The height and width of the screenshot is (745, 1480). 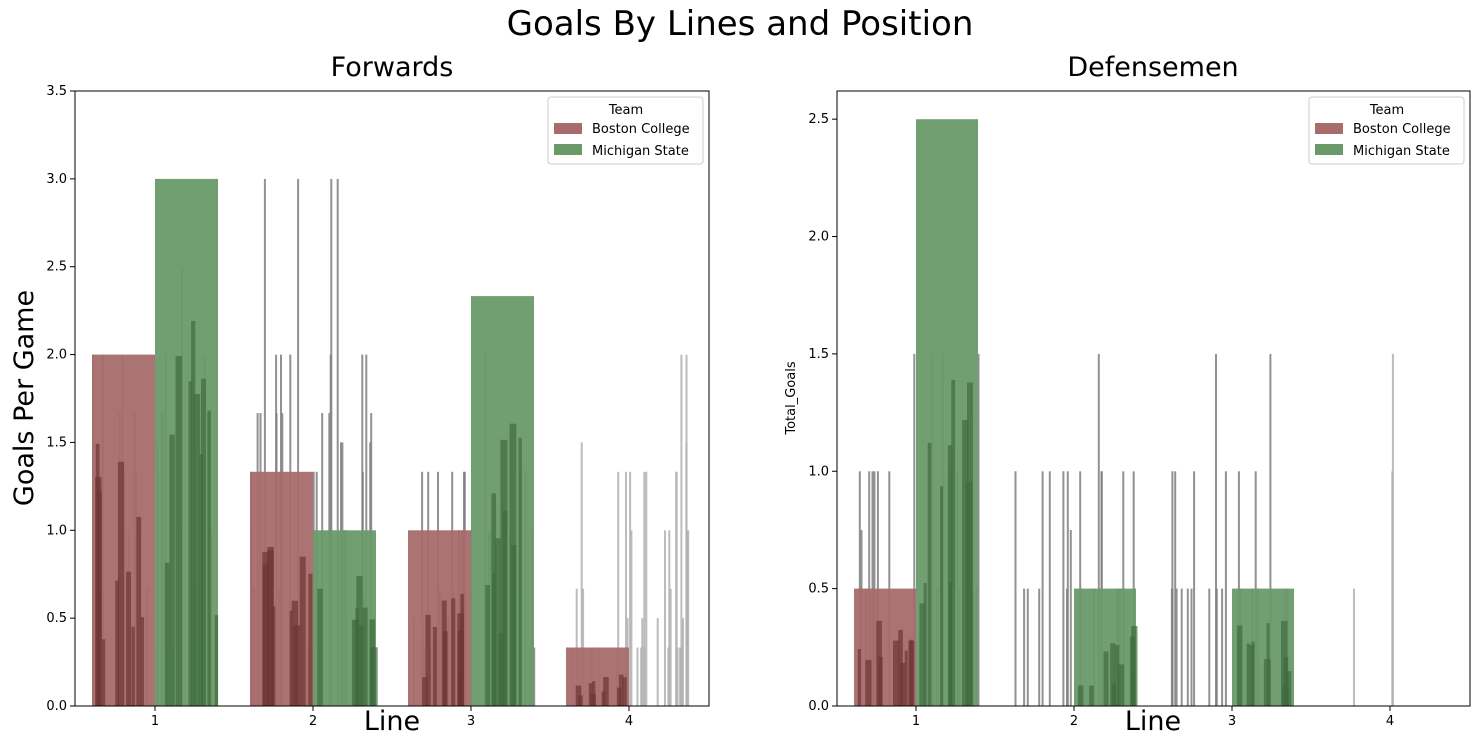 I want to click on defensemen-x-axis-label: Line, so click(x=1153, y=721).